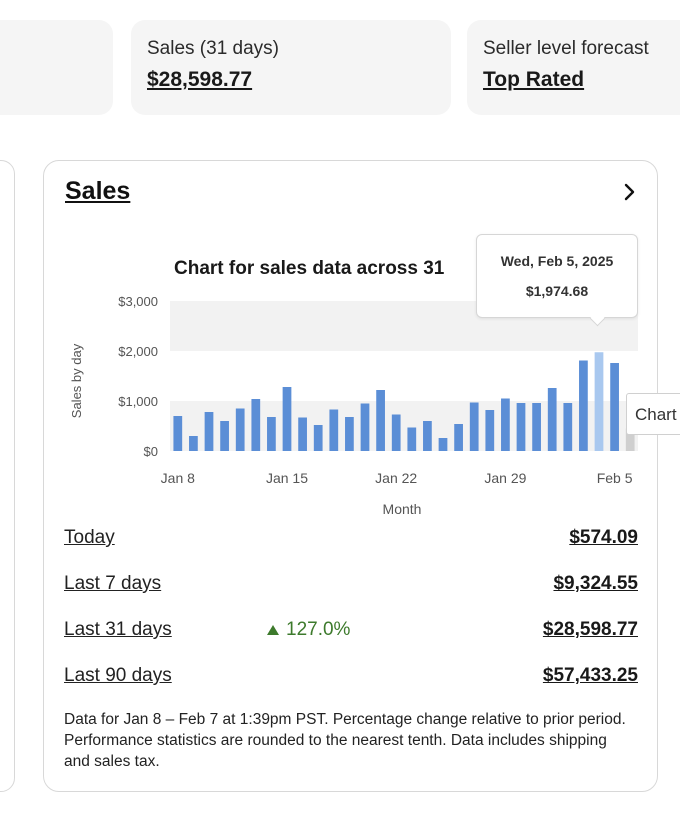 Image resolution: width=680 pixels, height=813 pixels. Describe the element at coordinates (590, 675) in the screenshot. I see `metric-value: $57,433.25` at that location.